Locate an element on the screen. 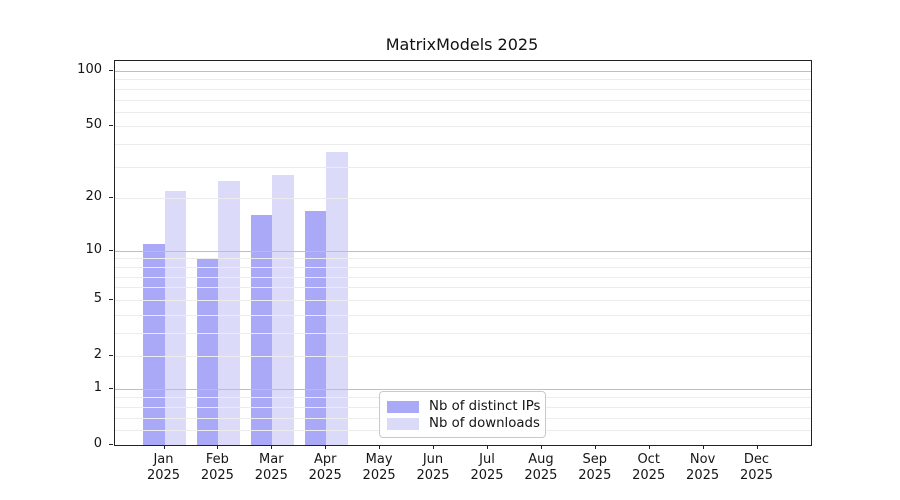  legend-swatch-distinct-ips is located at coordinates (403, 406).